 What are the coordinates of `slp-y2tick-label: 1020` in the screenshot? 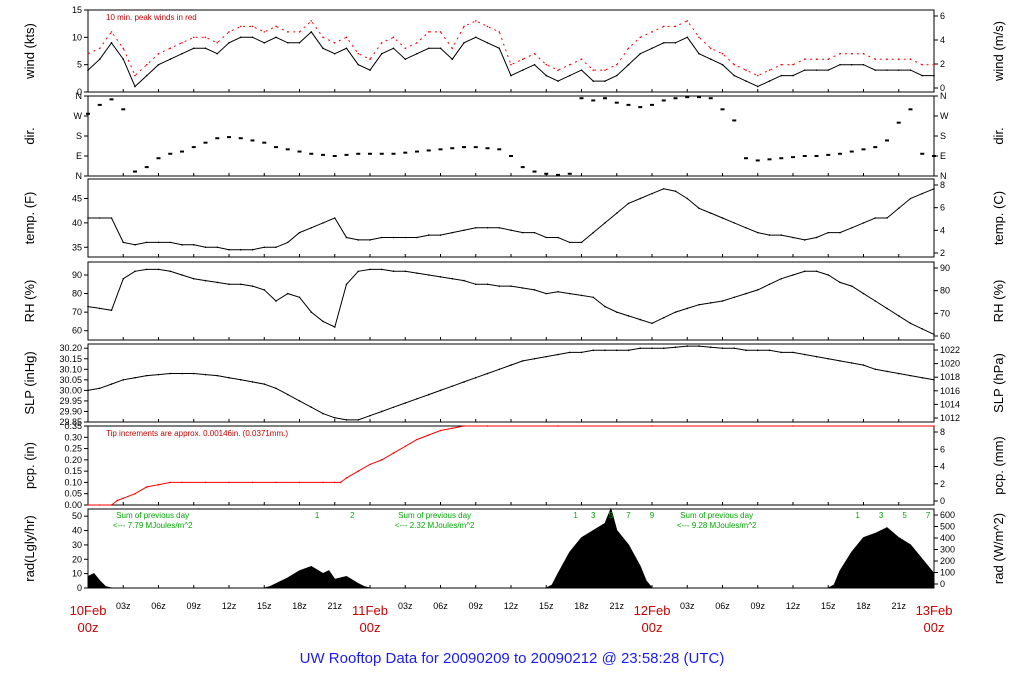 It's located at (950, 364).